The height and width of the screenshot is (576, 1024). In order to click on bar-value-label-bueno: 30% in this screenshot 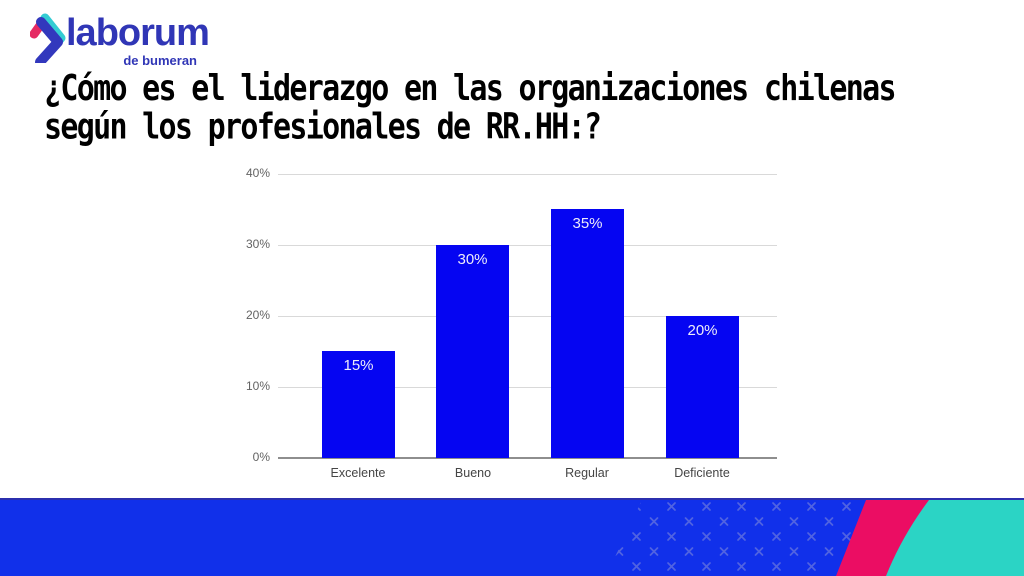, I will do `click(472, 259)`.